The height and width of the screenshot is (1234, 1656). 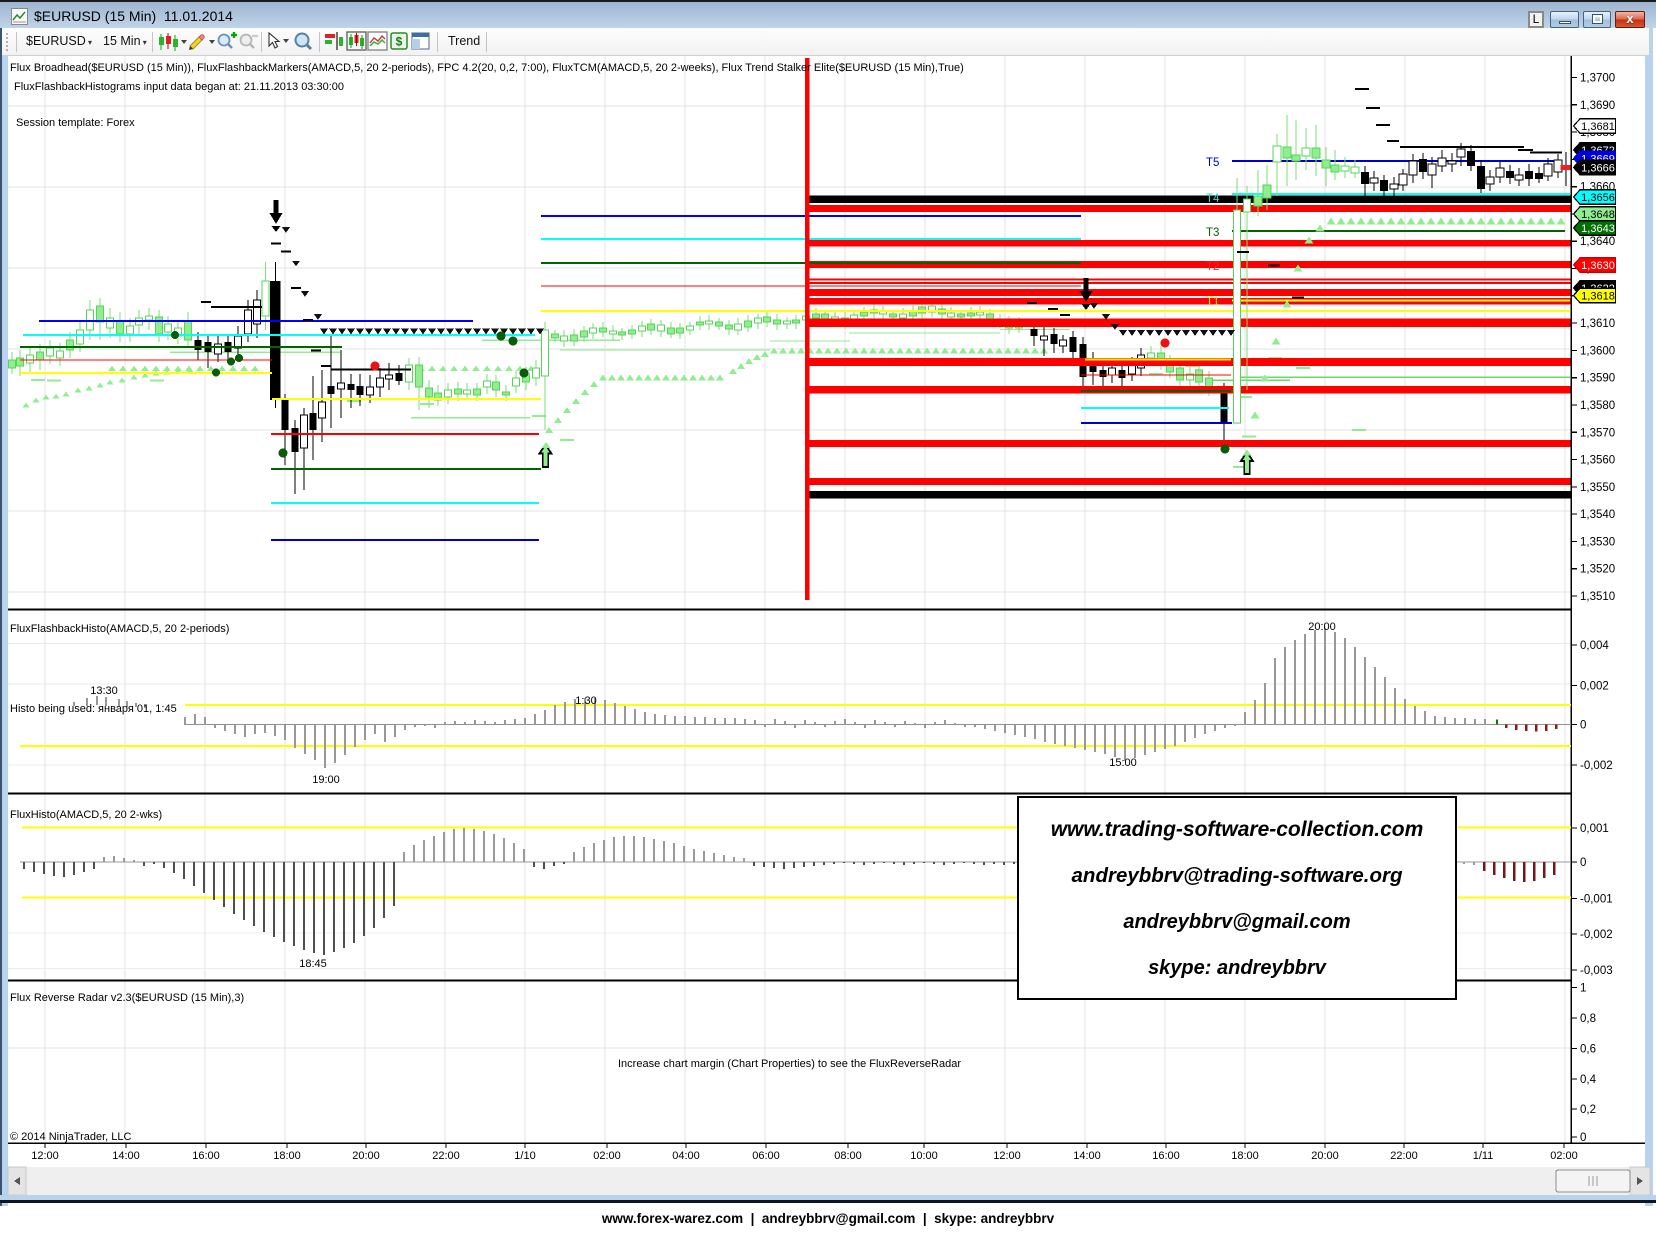 What do you see at coordinates (1237, 829) in the screenshot?
I see `svg-text:www.trading-software-collectio: www.trading-software-collection.com` at bounding box center [1237, 829].